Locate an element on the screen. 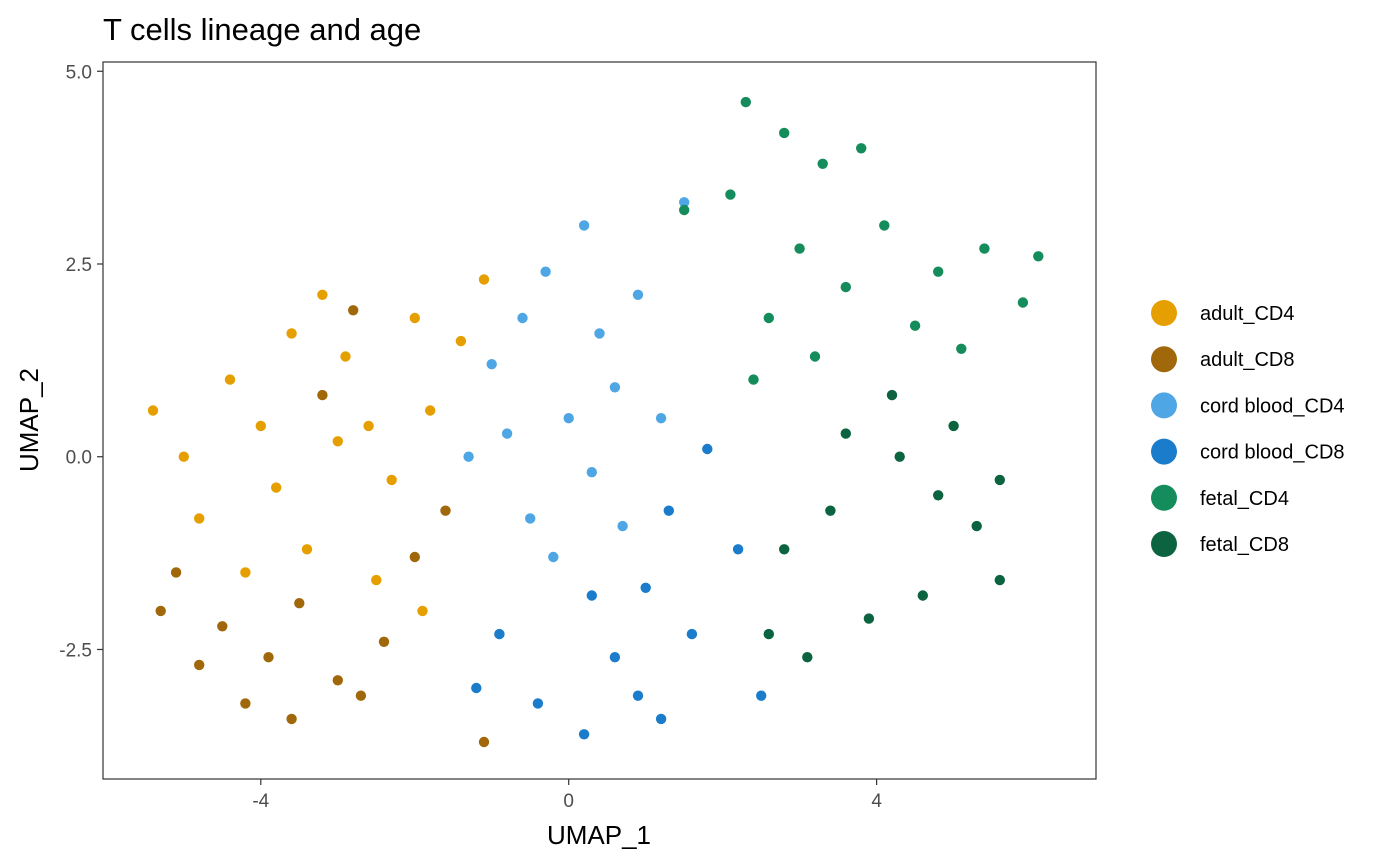 The width and height of the screenshot is (1400, 865). legend-item: adult_CD8 is located at coordinates (1223, 359).